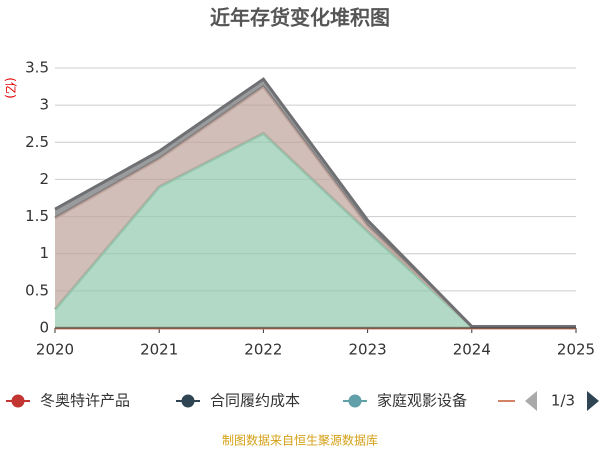 The width and height of the screenshot is (600, 450). I want to click on x-tick-label: 2025, so click(576, 350).